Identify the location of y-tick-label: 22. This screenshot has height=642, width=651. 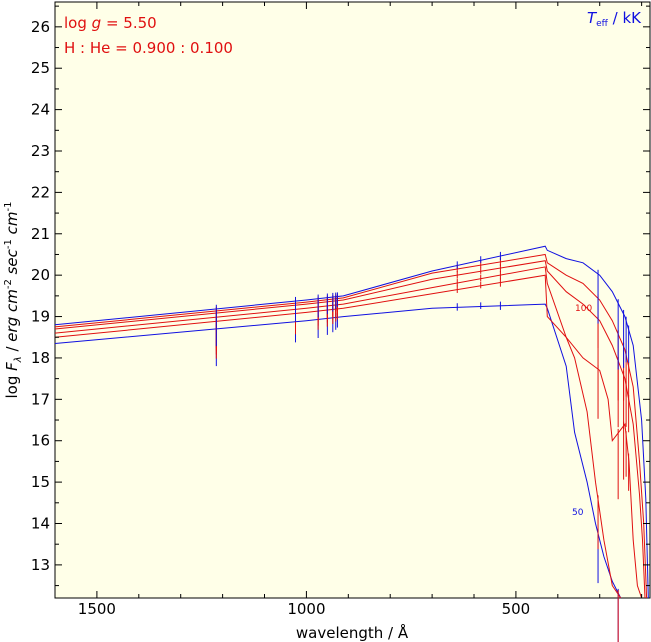
(40, 192).